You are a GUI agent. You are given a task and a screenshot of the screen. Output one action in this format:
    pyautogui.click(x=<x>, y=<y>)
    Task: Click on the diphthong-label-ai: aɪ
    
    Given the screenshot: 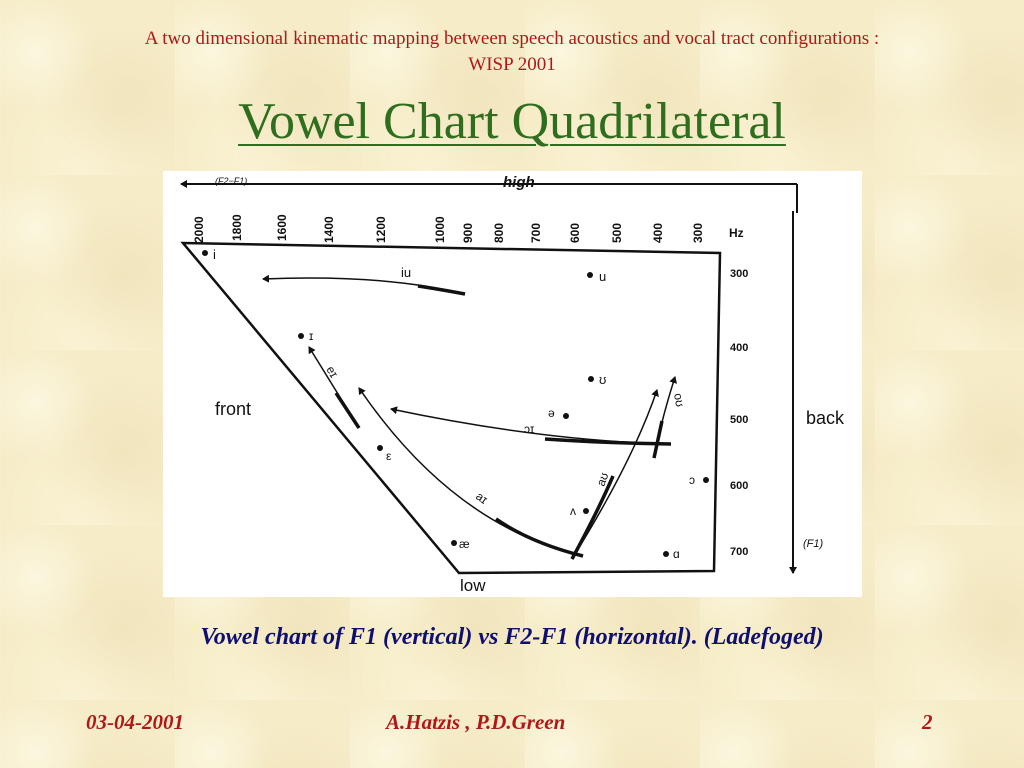 What is the action you would take?
    pyautogui.click(x=481, y=498)
    